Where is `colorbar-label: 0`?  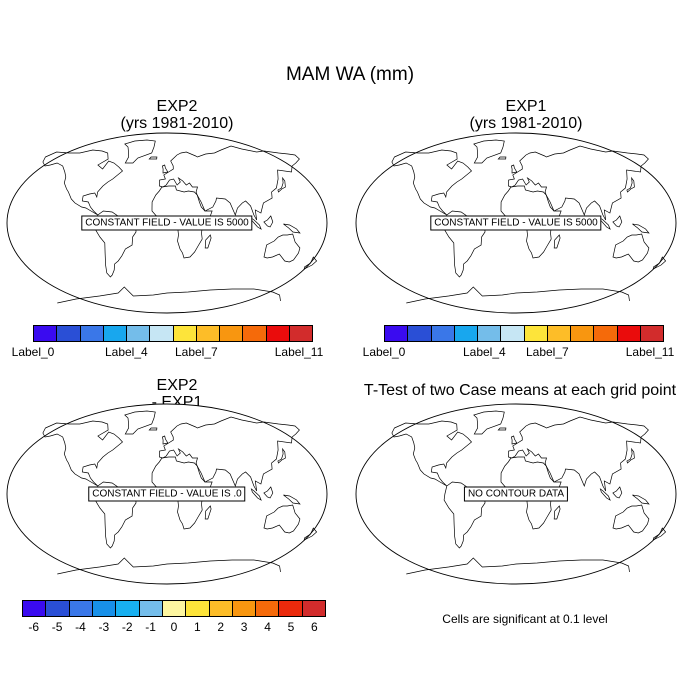 colorbar-label: 0 is located at coordinates (174, 627).